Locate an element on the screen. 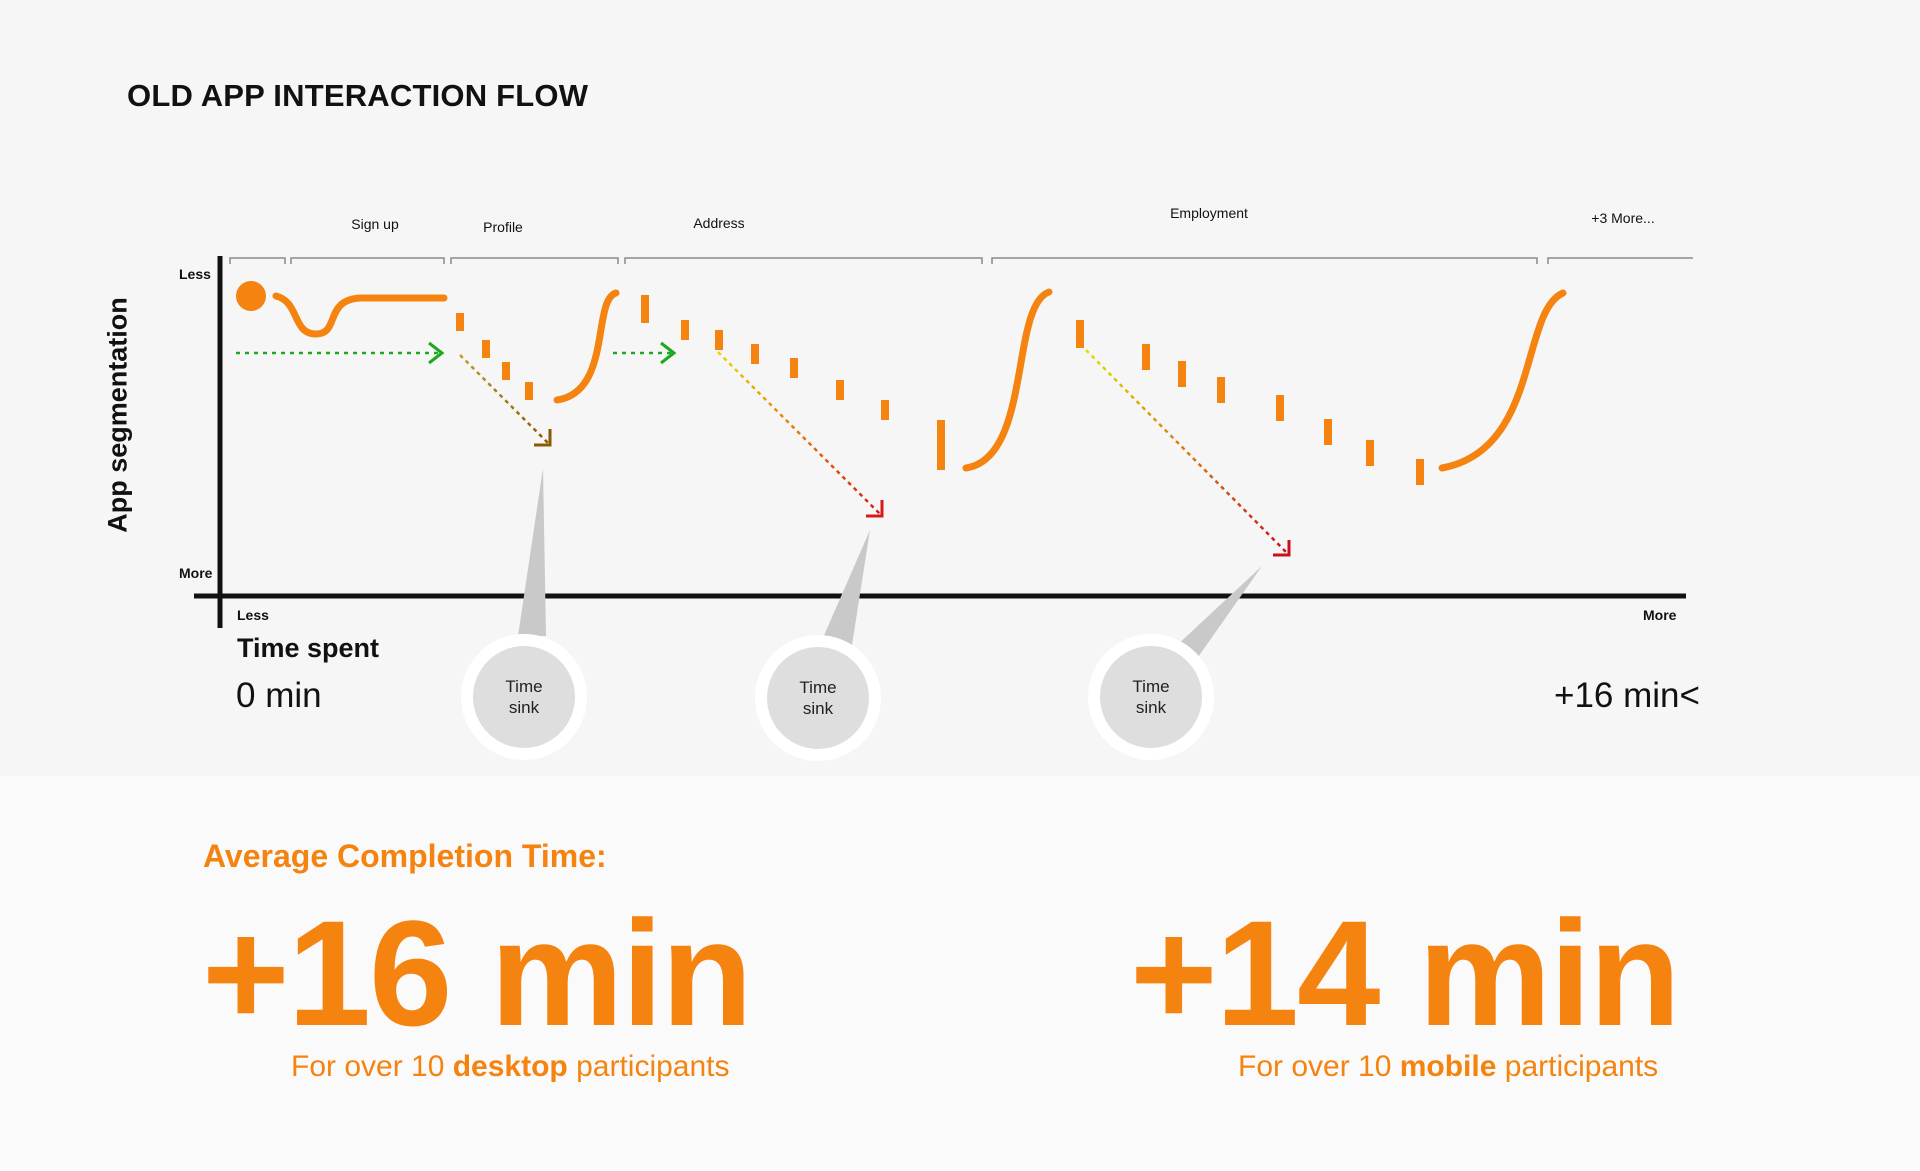 This screenshot has width=1920, height=1171. segment-label-employment: Employment is located at coordinates (1209, 213).